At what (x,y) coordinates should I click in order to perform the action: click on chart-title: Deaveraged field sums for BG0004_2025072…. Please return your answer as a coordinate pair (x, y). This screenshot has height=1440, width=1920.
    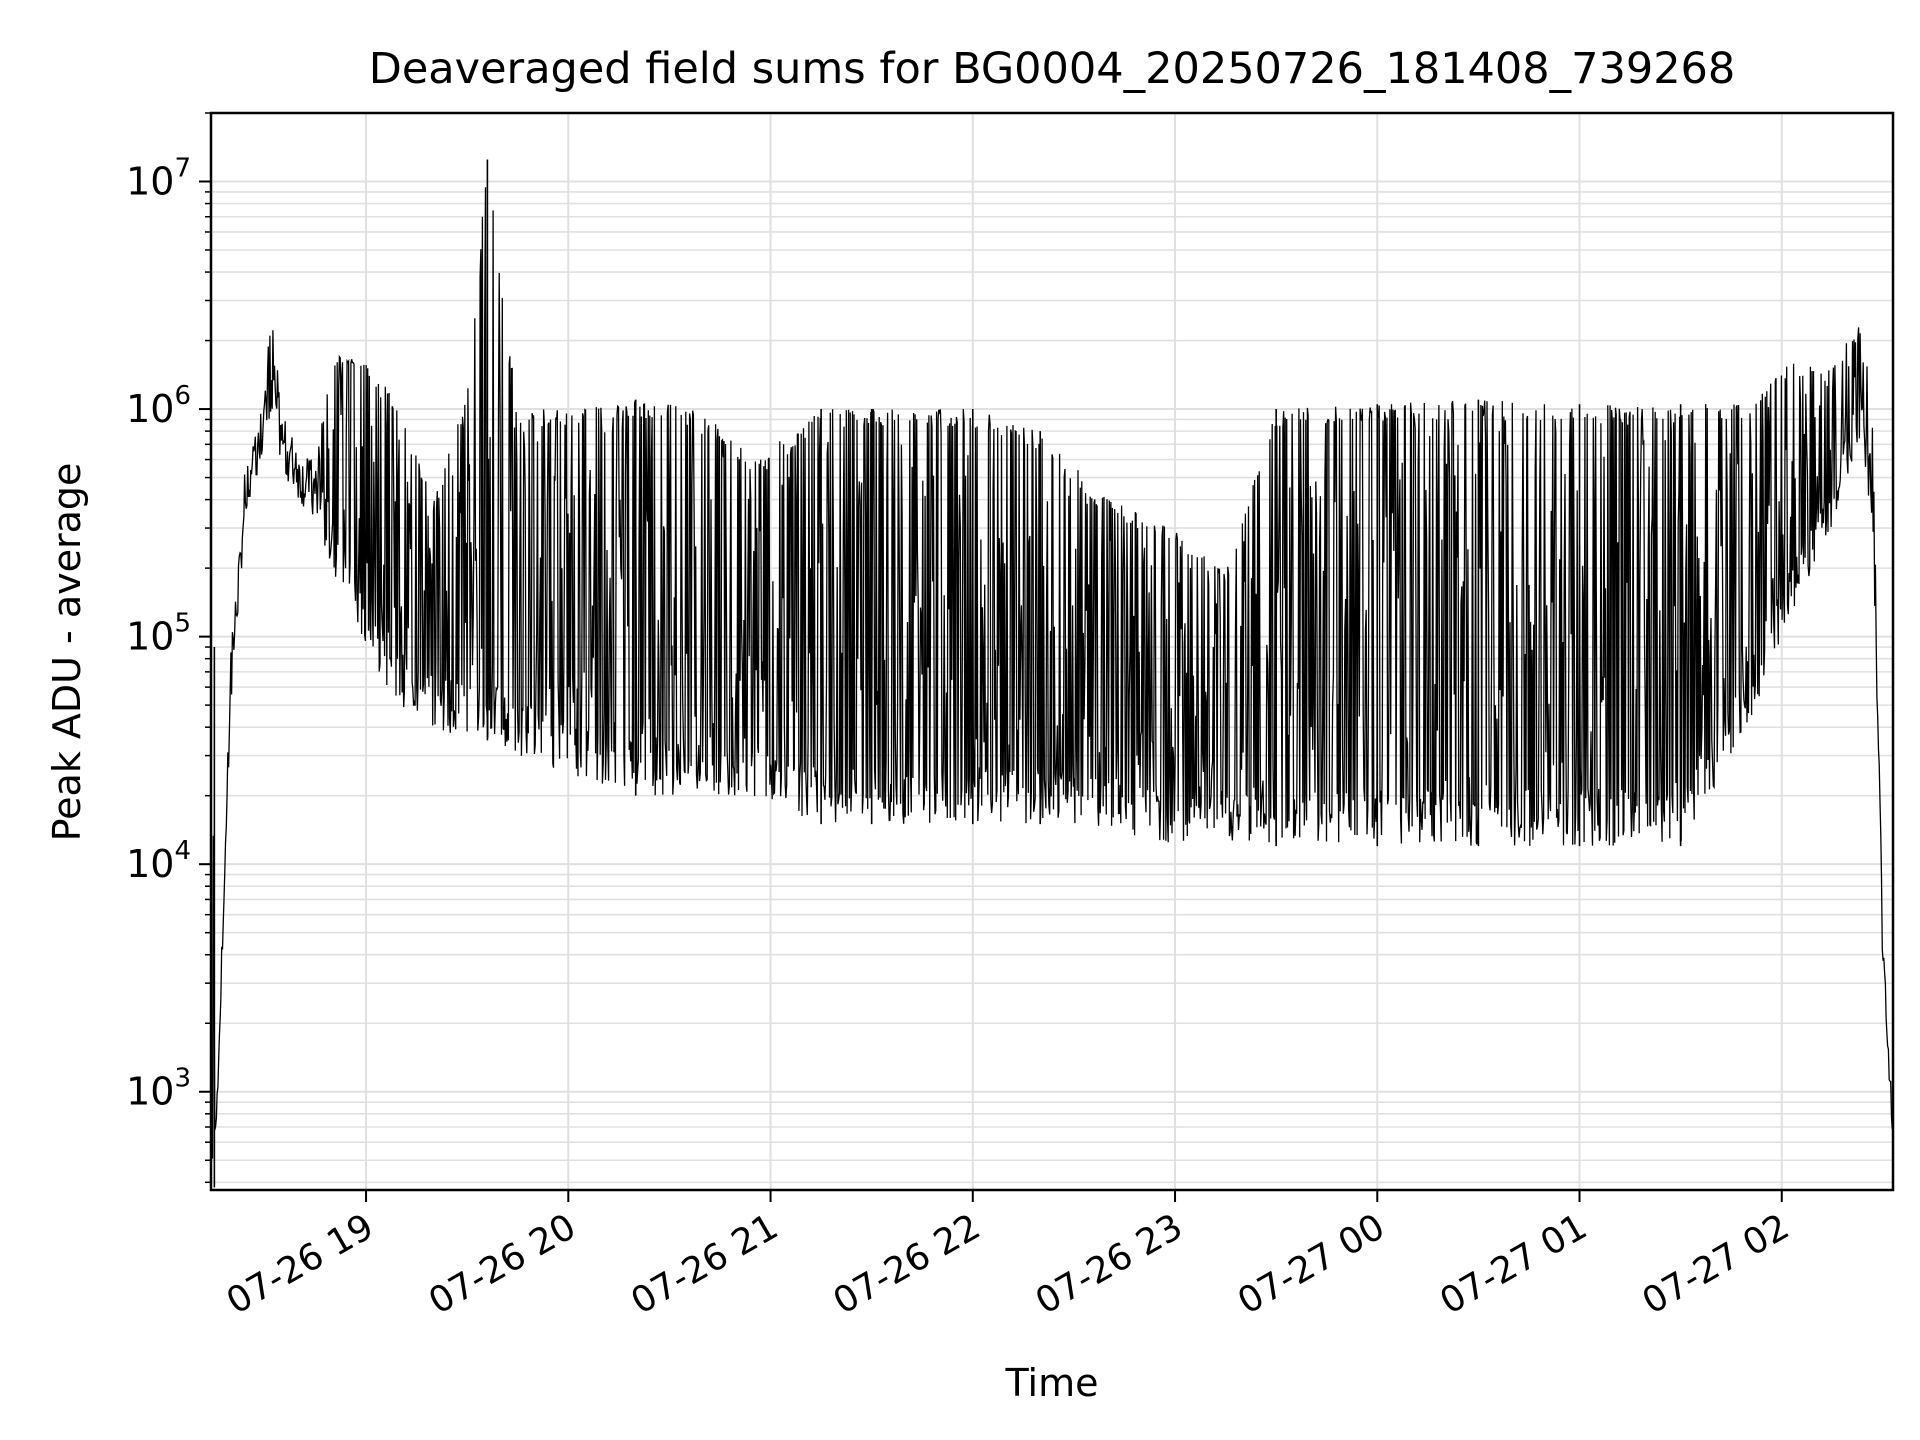
    Looking at the image, I should click on (1052, 69).